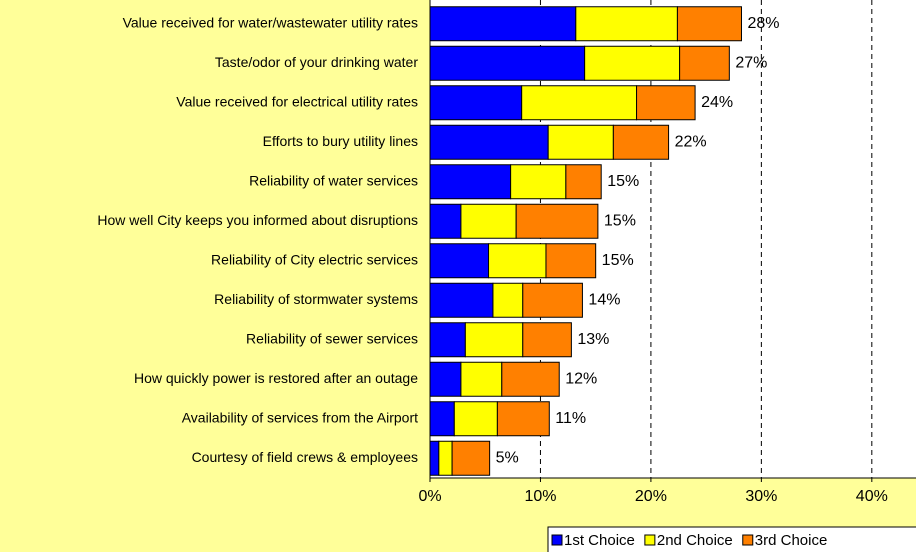 The image size is (916, 552). Describe the element at coordinates (651, 496) in the screenshot. I see `x-tick-label: 20%` at that location.